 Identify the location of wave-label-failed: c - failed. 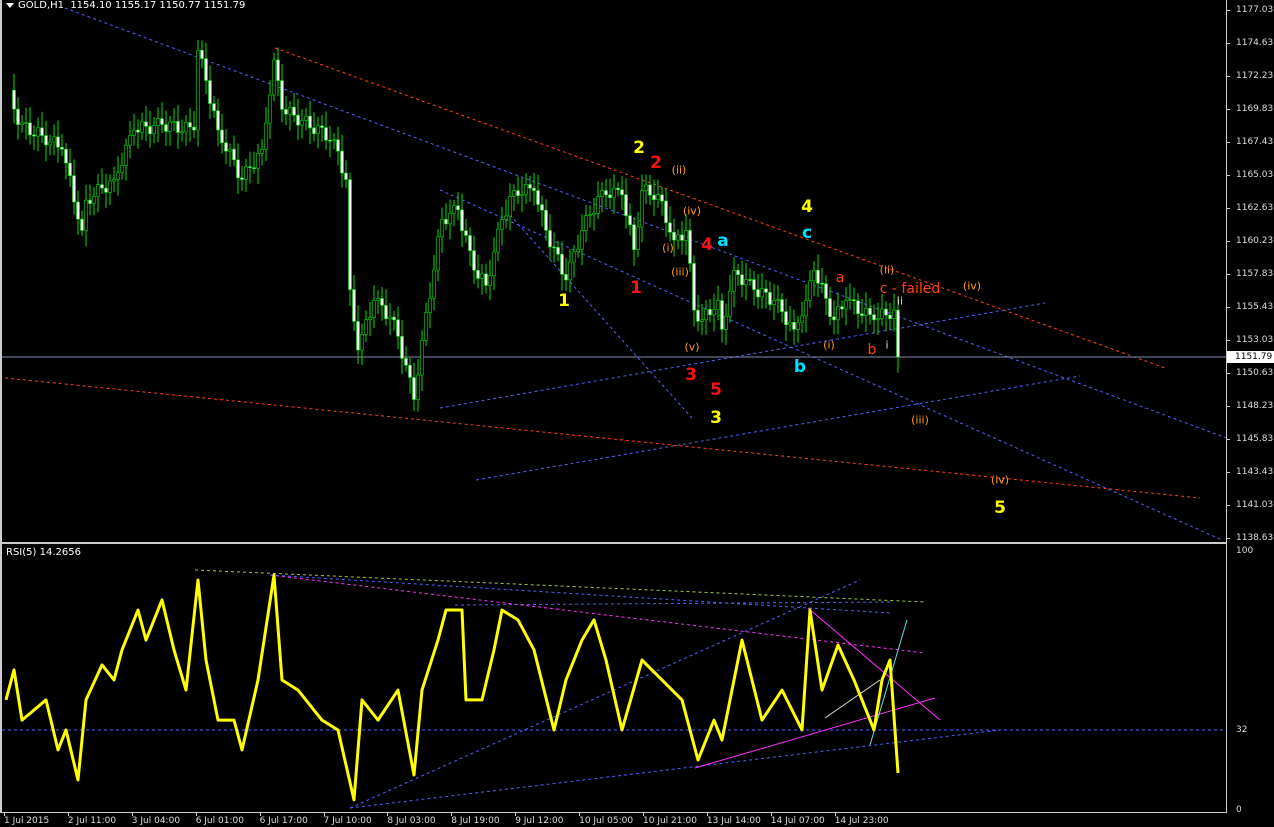
(910, 289).